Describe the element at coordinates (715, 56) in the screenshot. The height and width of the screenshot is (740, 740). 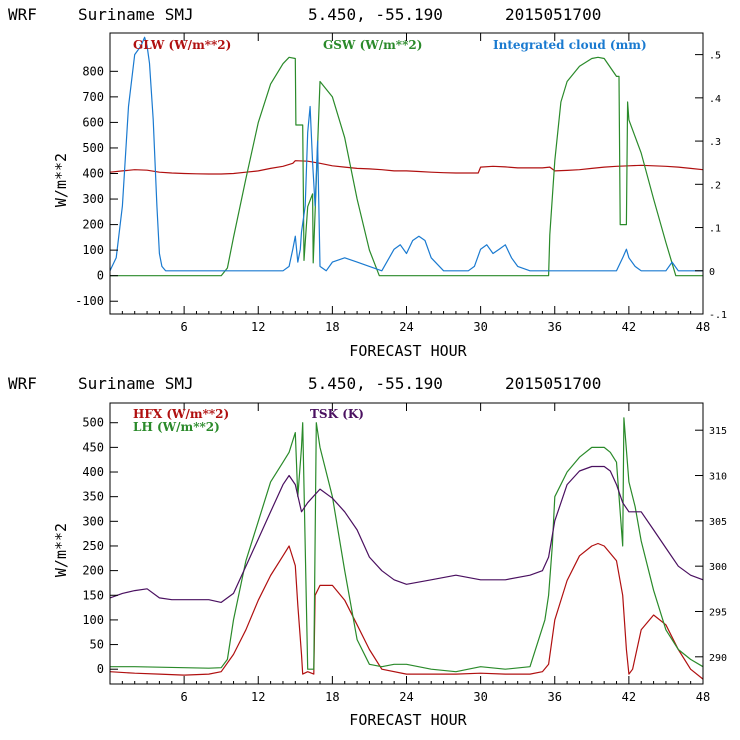
I see `right-tick-label: .5` at that location.